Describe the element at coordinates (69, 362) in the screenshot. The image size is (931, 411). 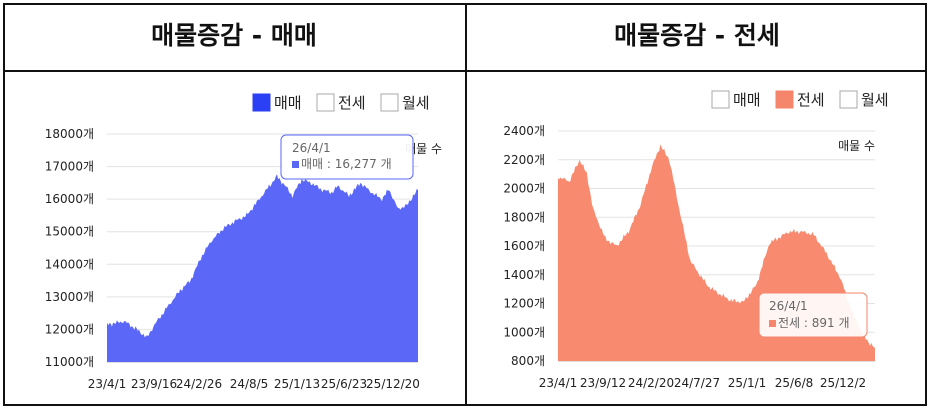
I see `y-tick-label: 11000개` at that location.